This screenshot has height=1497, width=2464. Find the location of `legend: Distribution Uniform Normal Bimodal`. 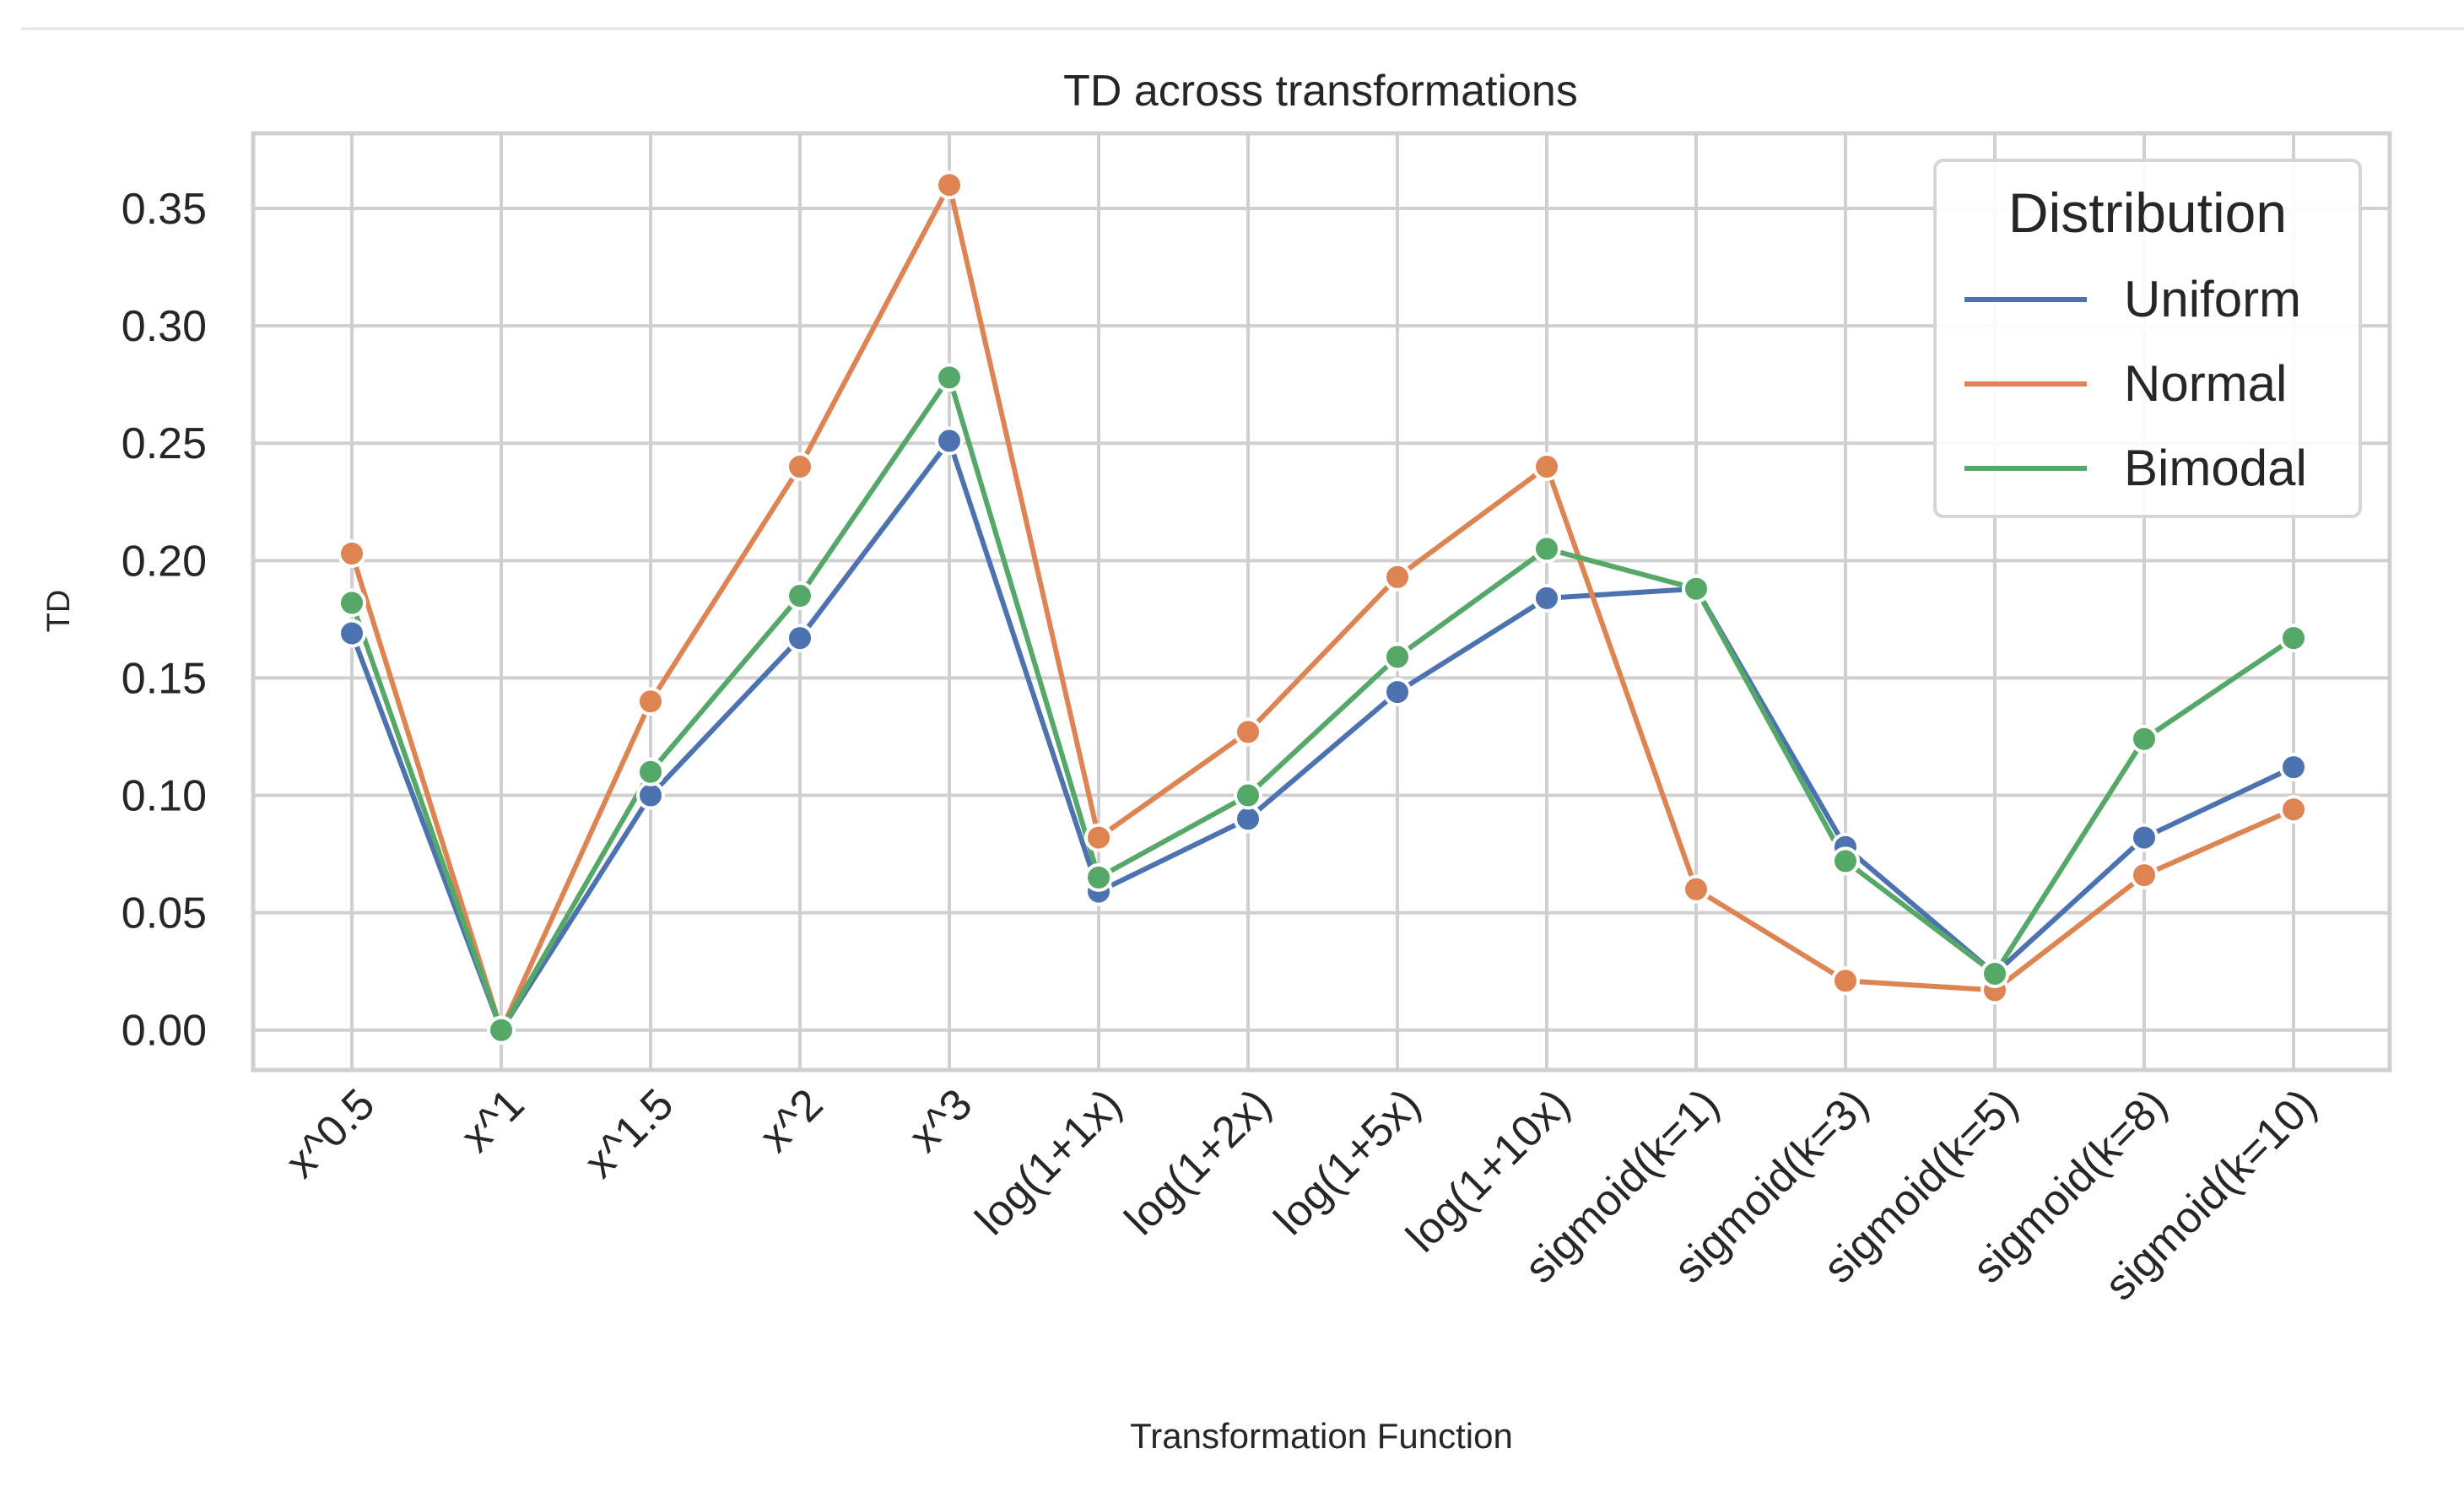

legend: Distribution Uniform Normal Bimodal is located at coordinates (2147, 338).